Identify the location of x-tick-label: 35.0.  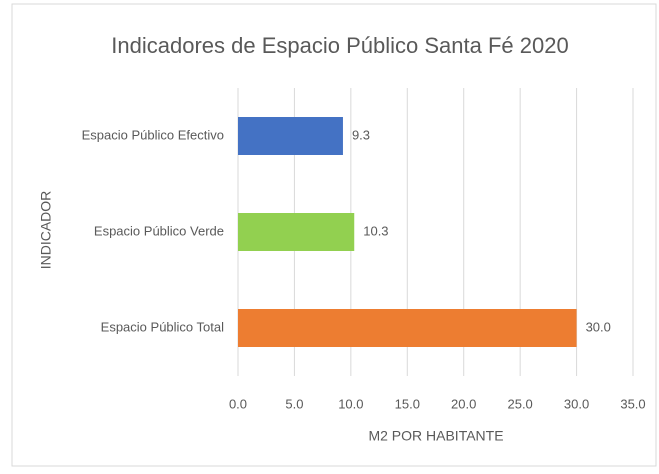
(632, 403).